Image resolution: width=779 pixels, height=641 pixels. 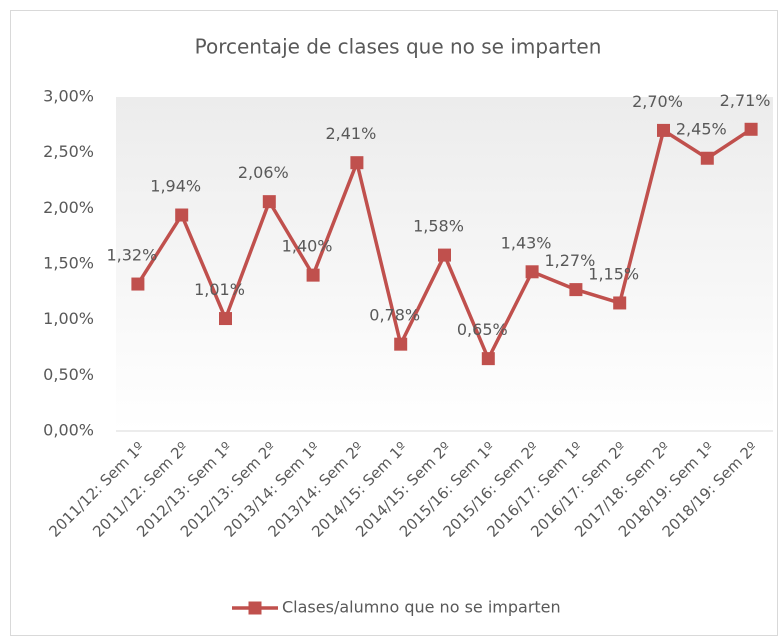 What do you see at coordinates (68, 207) in the screenshot?
I see `y-tick-label: 2,00%` at bounding box center [68, 207].